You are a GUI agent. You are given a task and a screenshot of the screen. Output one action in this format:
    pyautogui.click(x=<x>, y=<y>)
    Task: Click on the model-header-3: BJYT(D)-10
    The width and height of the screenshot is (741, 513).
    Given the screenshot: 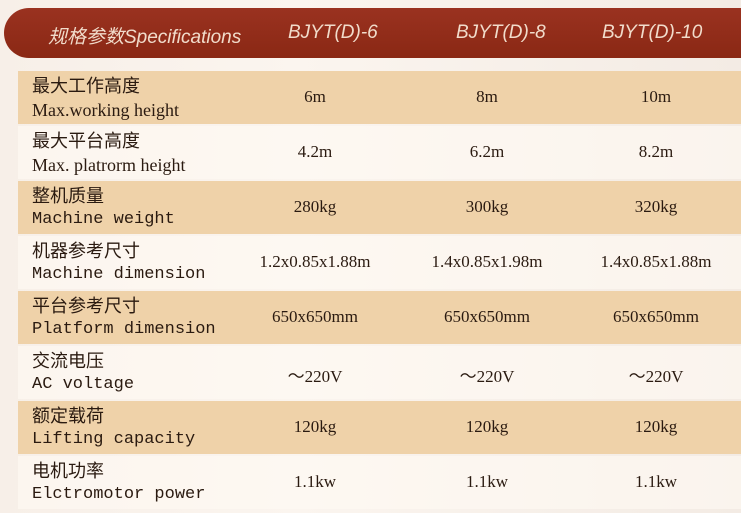 What is the action you would take?
    pyautogui.click(x=652, y=32)
    